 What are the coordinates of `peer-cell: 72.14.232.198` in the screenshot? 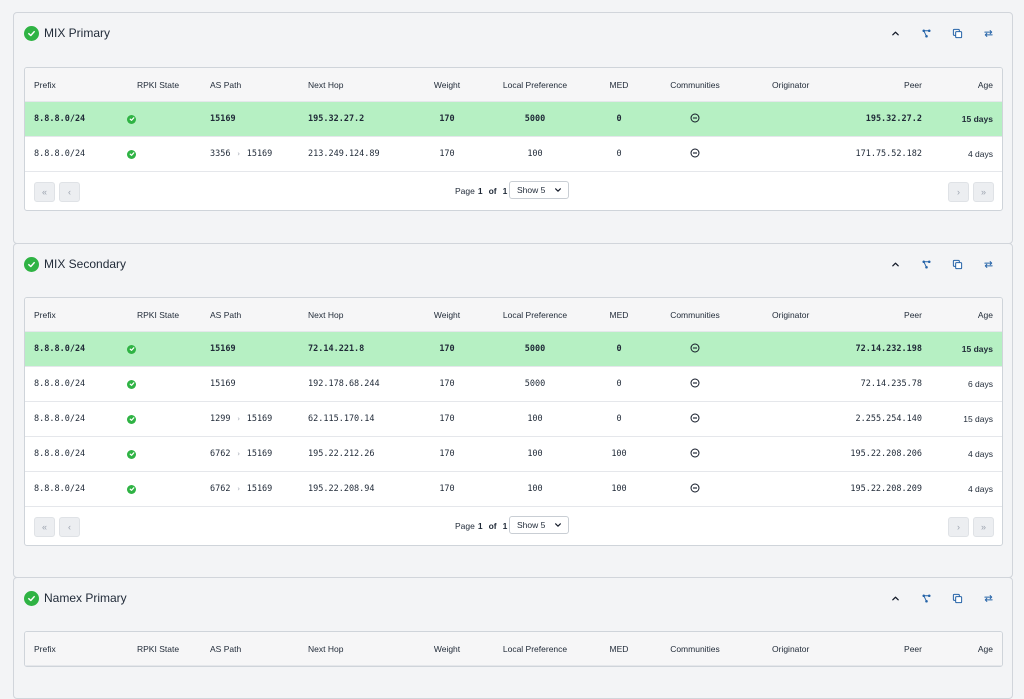 It's located at (888, 349).